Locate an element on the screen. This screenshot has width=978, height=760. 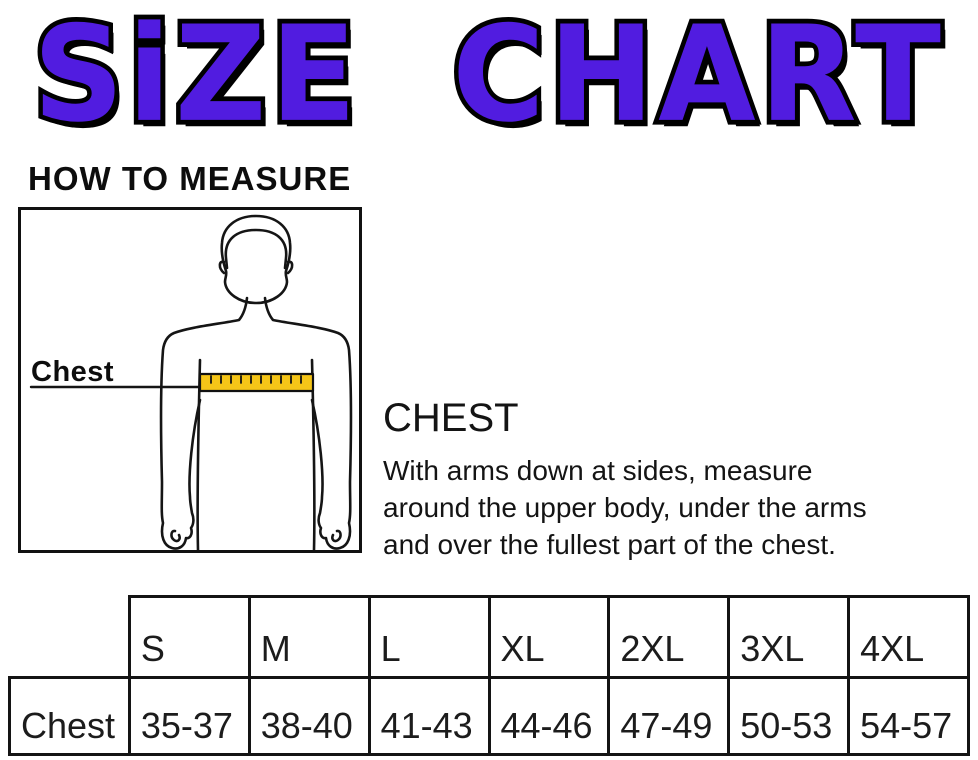
chest-value-s: 35-37 is located at coordinates (189, 716).